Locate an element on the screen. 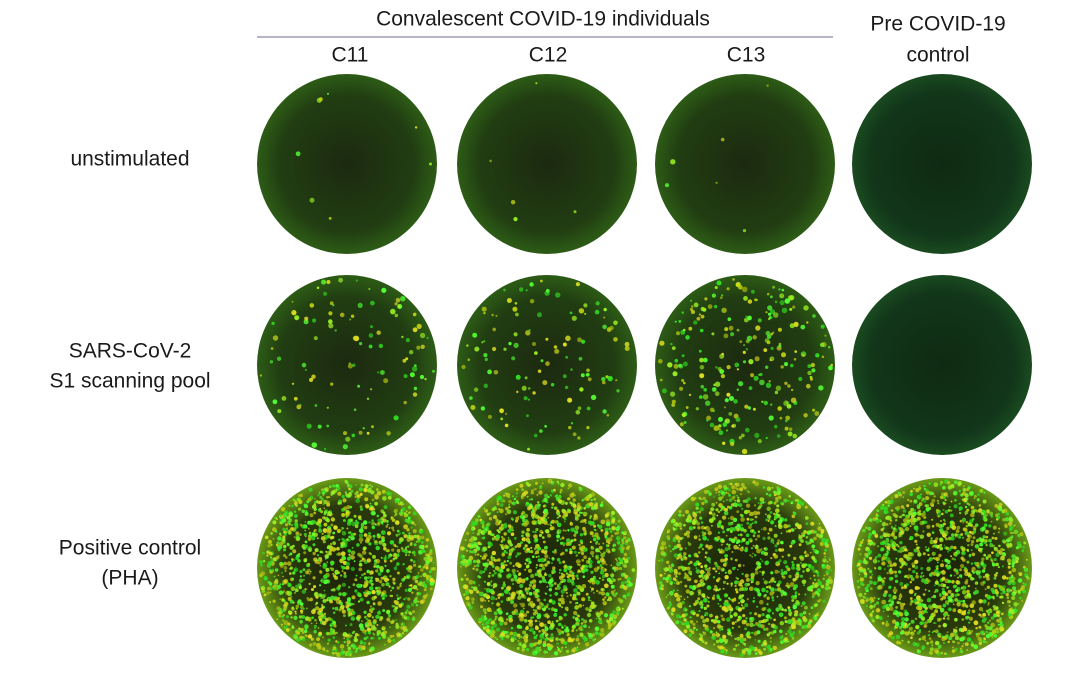  column-label: C11 is located at coordinates (350, 55).